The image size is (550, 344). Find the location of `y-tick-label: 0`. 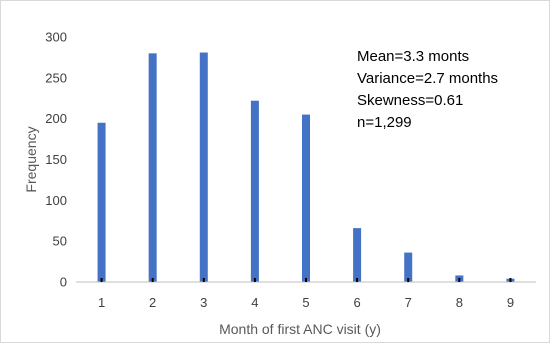

y-tick-label: 0 is located at coordinates (63, 282).